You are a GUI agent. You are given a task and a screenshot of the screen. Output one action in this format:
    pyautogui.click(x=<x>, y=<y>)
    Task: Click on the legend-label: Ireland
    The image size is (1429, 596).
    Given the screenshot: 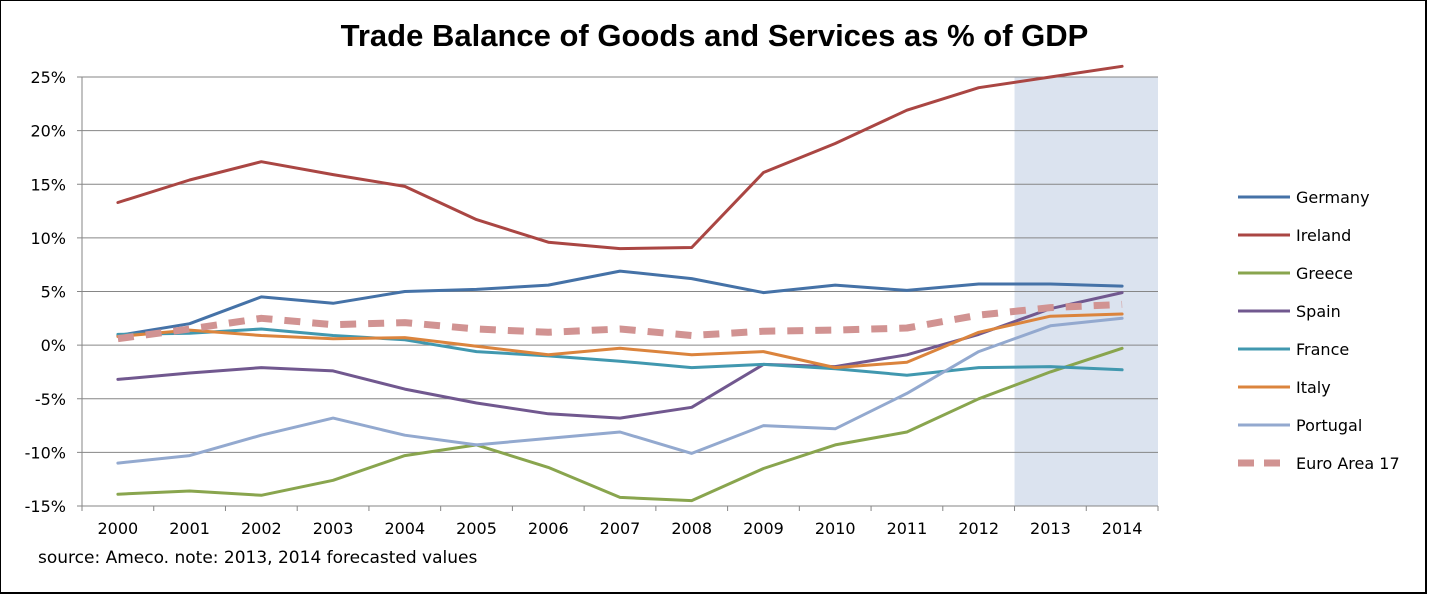 What is the action you would take?
    pyautogui.click(x=1323, y=235)
    